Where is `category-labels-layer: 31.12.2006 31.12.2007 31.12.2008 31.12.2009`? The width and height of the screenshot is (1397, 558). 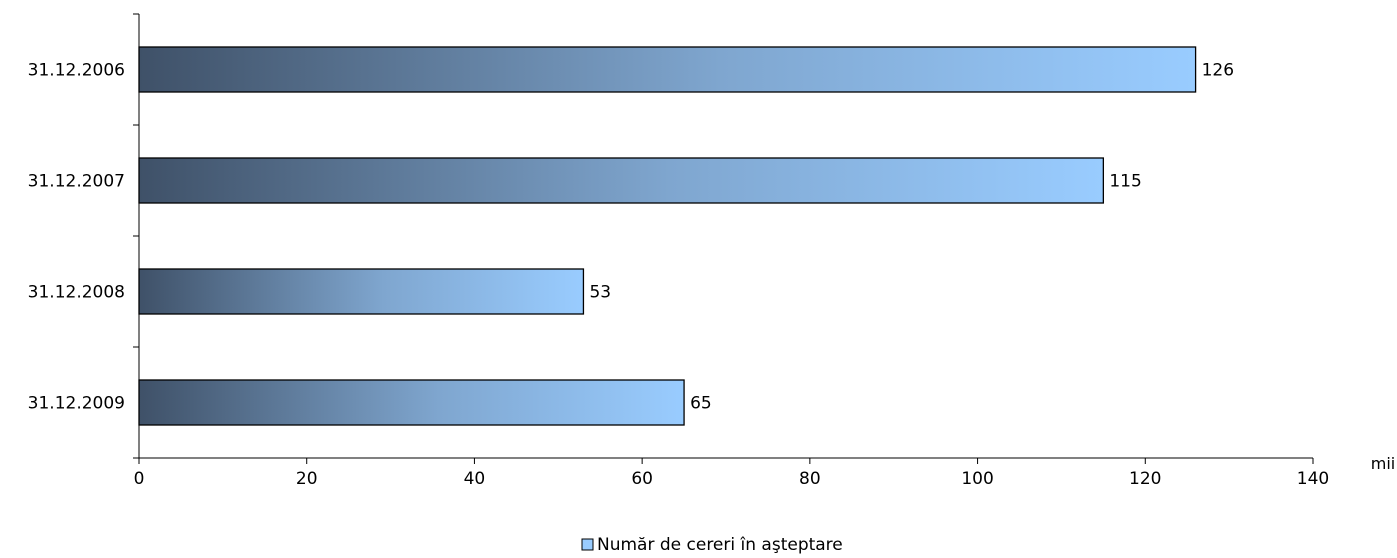 category-labels-layer: 31.12.2006 31.12.2007 31.12.2008 31.12.2009 is located at coordinates (76, 237).